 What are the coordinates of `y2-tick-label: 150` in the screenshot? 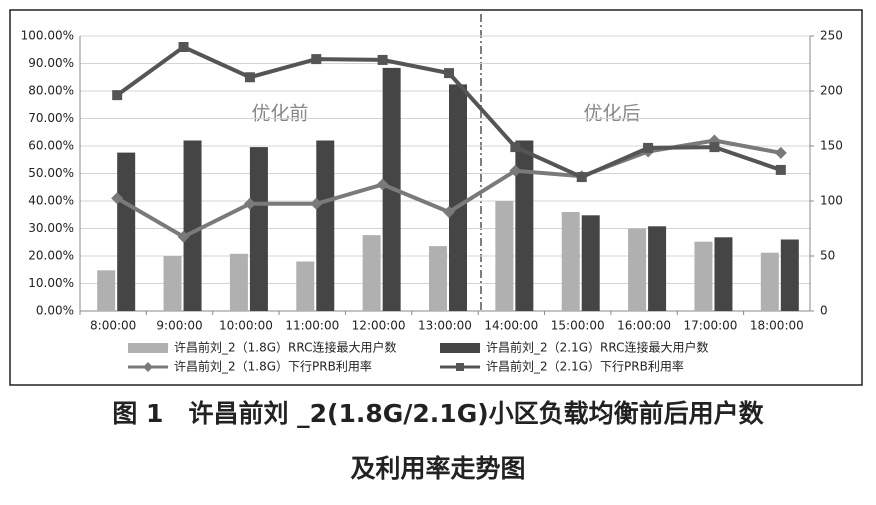 It's located at (831, 146).